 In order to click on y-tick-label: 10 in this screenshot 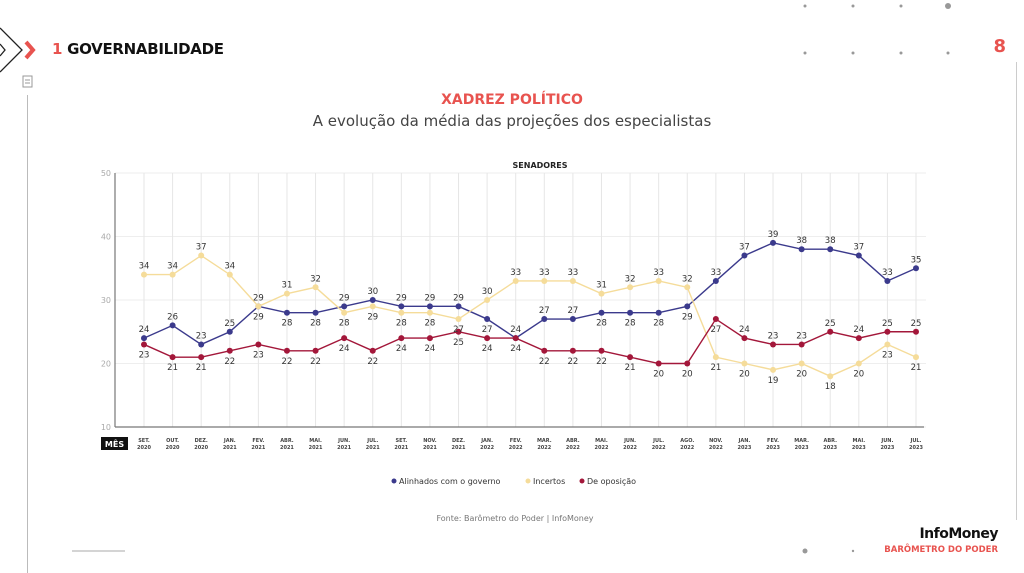, I will do `click(106, 427)`.